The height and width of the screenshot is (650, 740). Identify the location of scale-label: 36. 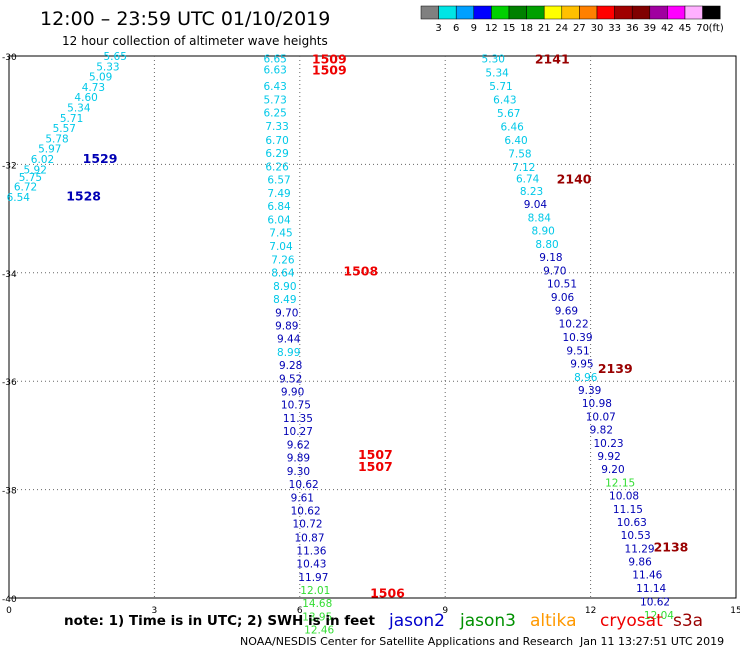
(632, 28).